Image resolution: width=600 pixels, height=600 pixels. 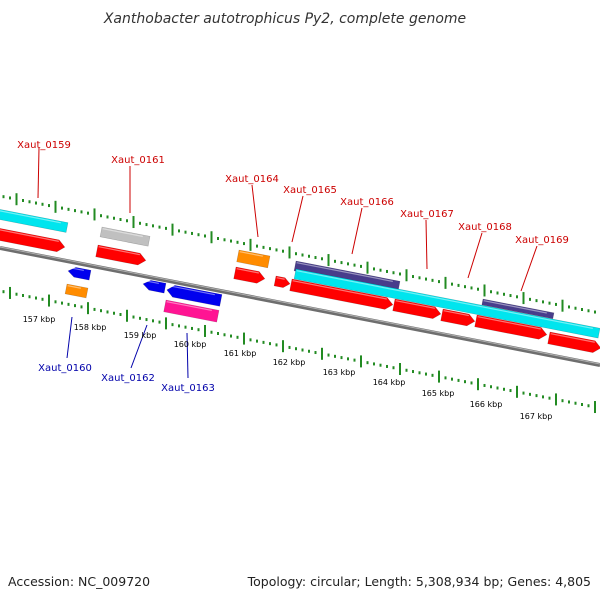 I want to click on feature-grey, so click(x=125, y=236).